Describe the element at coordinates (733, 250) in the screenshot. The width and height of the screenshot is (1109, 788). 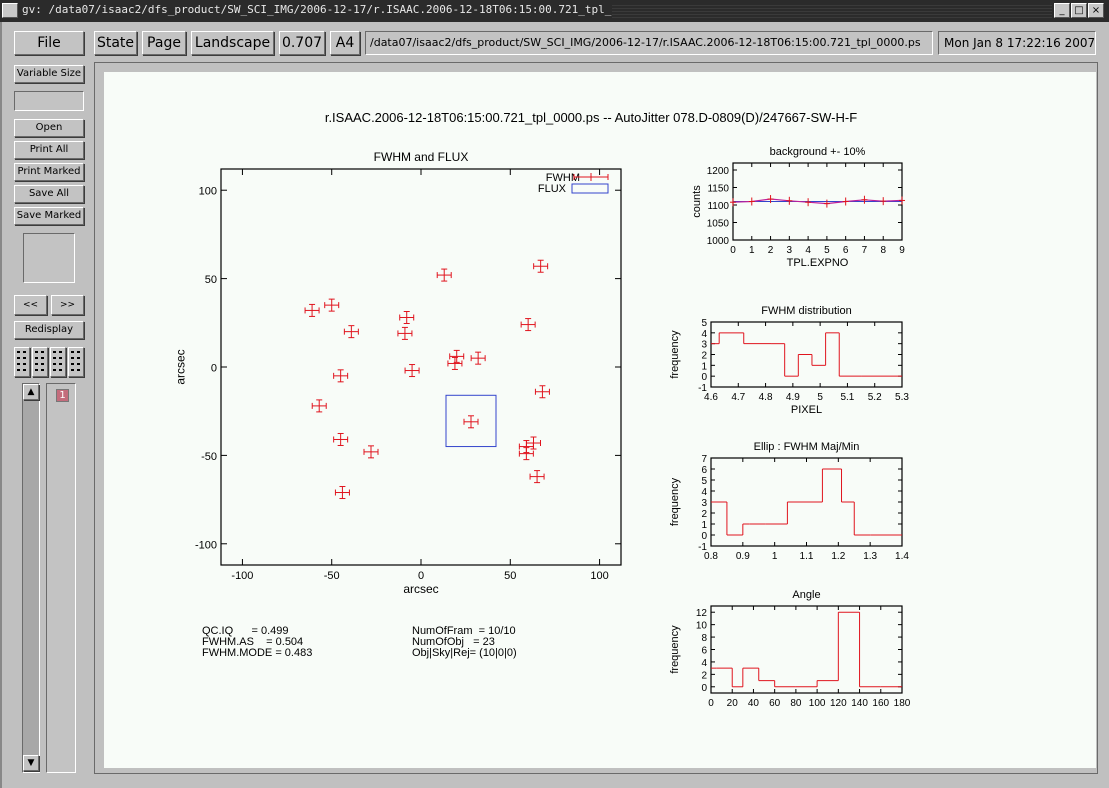
I see `x-tick-label: 0` at that location.